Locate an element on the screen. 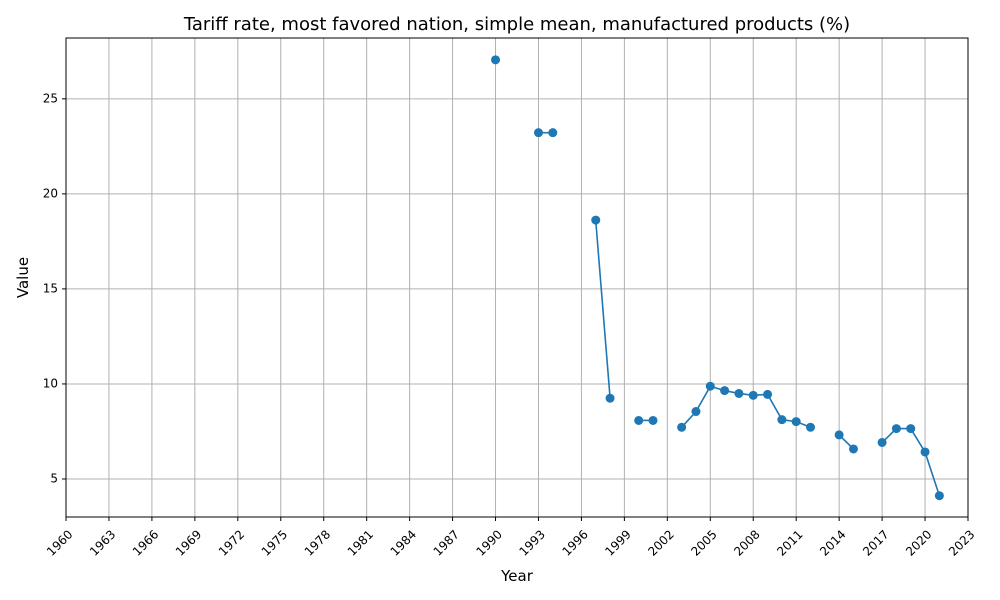  y-tick-label: 25 is located at coordinates (50, 98).